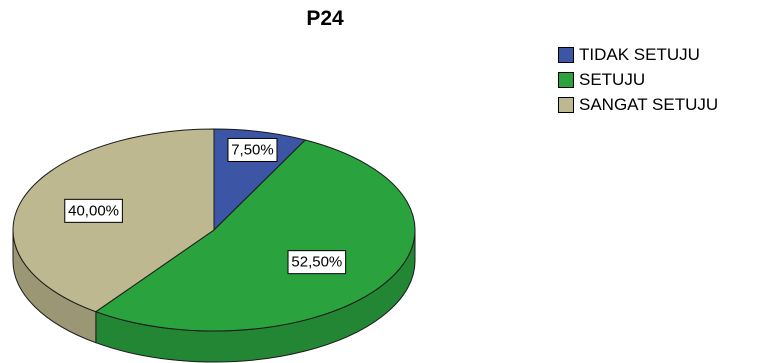  Describe the element at coordinates (649, 104) in the screenshot. I see `legend-label: SANGAT SETUJU` at that location.